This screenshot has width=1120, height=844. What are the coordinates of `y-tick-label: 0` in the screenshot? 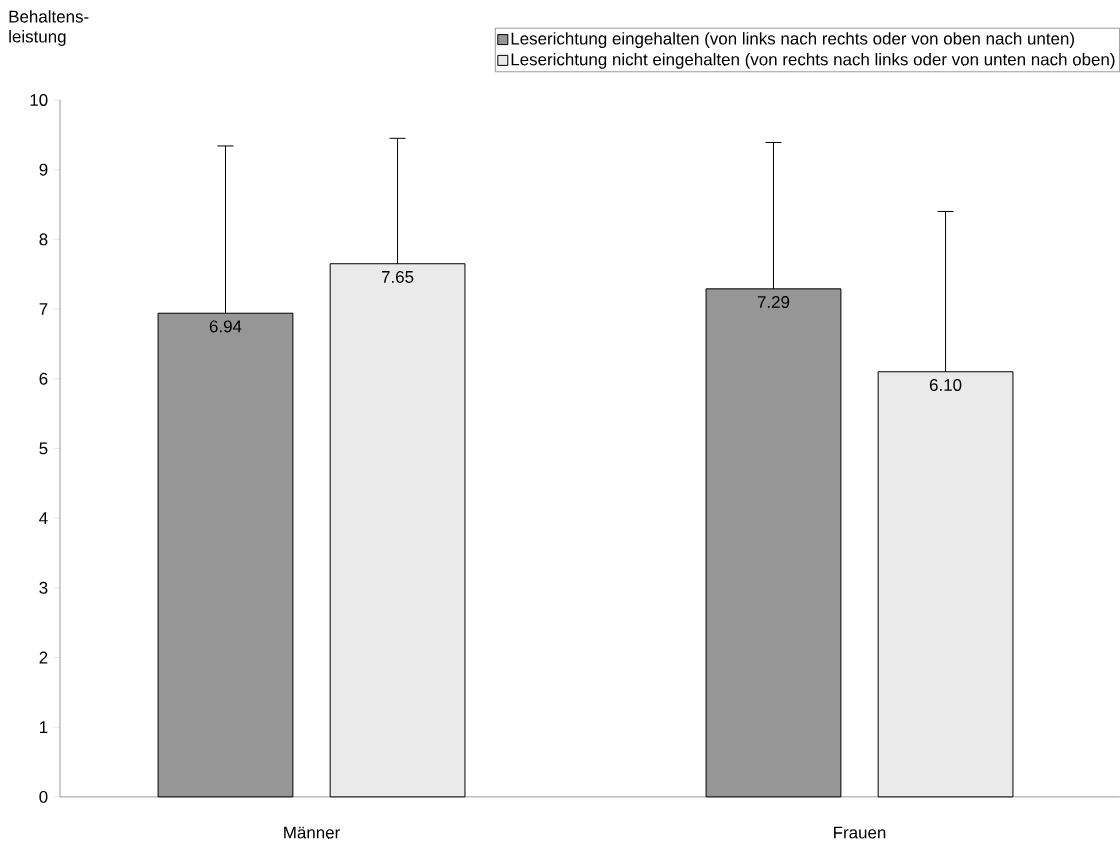 It's located at (43, 796).